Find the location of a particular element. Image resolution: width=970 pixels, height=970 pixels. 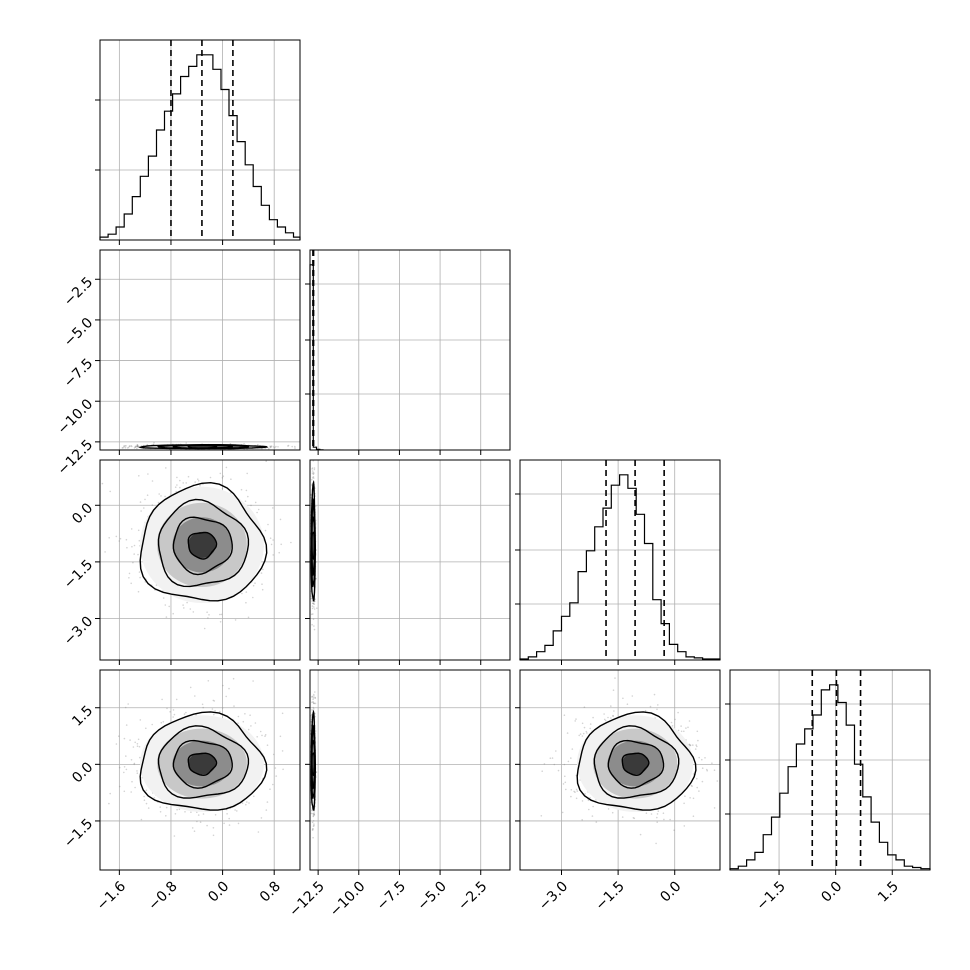

scatter-p0-p3 is located at coordinates (198, 772).